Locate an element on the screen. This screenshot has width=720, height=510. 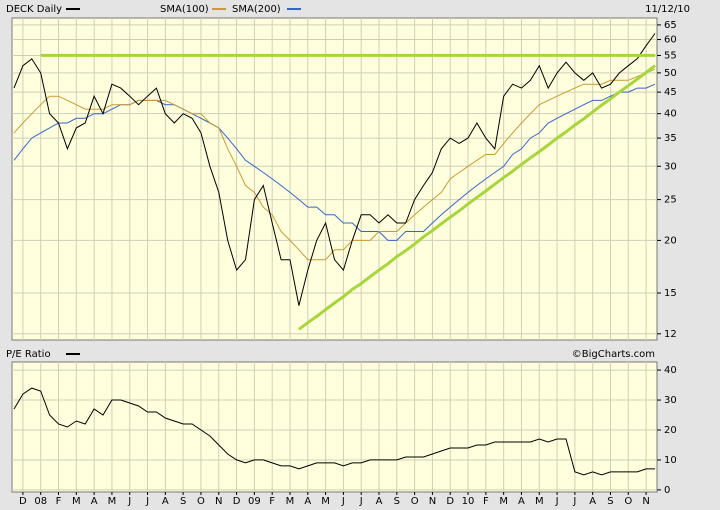
source: ©BigCharts.com is located at coordinates (613, 354).